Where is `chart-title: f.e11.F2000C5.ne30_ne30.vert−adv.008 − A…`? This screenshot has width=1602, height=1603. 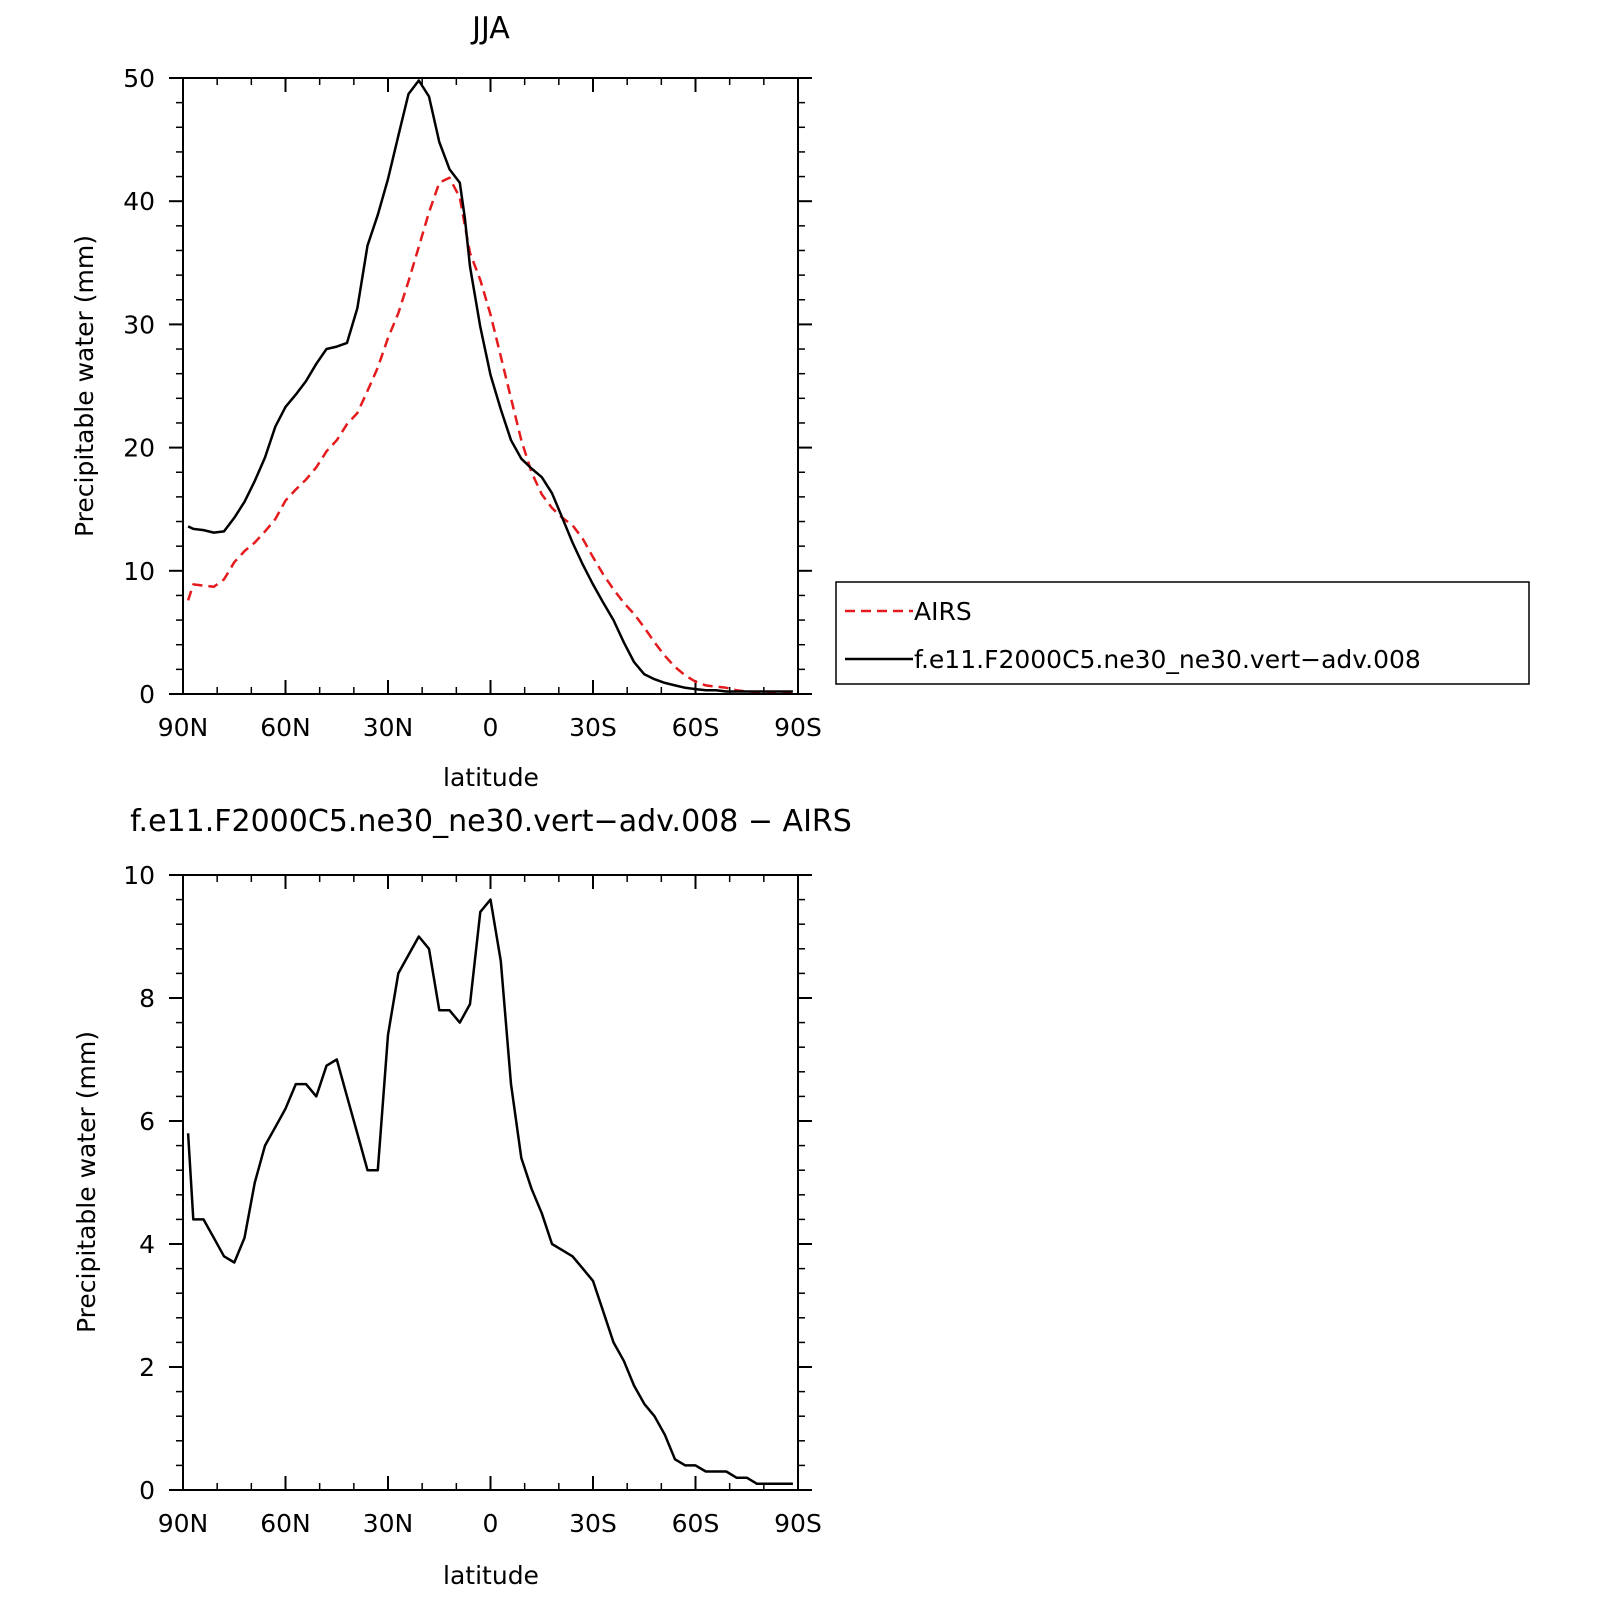 chart-title: f.e11.F2000C5.ne30_ne30.vert−adv.008 − A… is located at coordinates (491, 821).